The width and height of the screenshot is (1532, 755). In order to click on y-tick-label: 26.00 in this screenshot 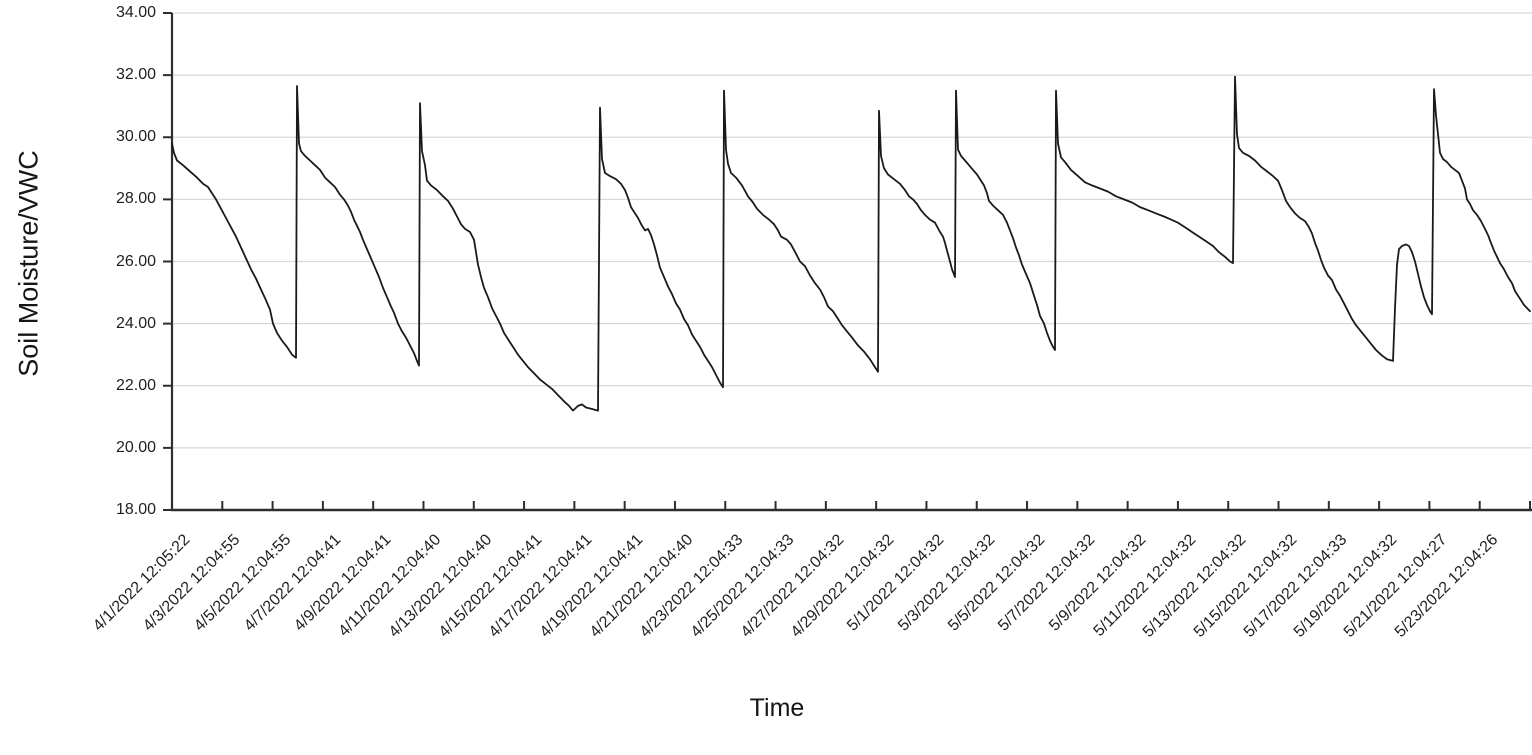, I will do `click(135, 261)`.